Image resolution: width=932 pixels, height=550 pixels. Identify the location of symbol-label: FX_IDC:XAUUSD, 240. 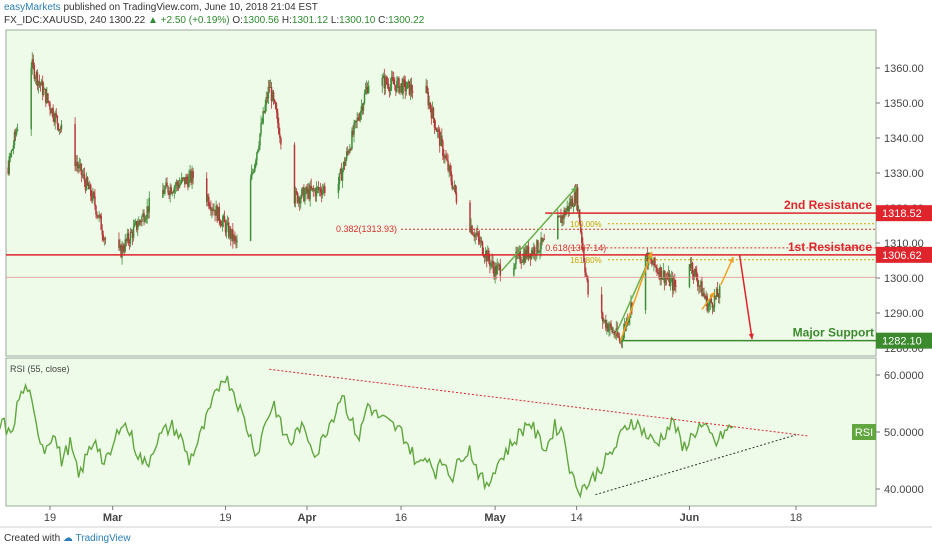
(55, 20).